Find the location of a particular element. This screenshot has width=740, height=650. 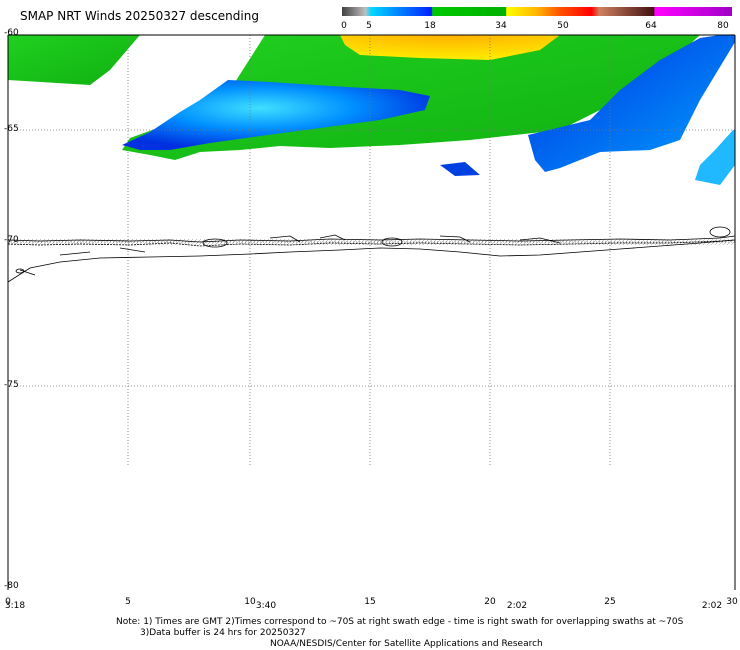

lon-label-25: 25 is located at coordinates (610, 602).